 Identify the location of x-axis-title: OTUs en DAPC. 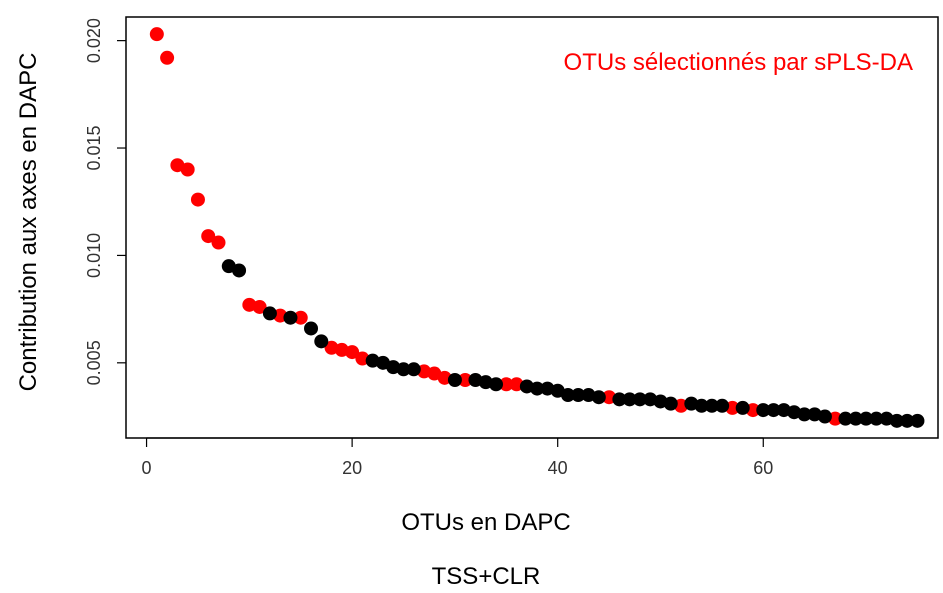
(485, 522).